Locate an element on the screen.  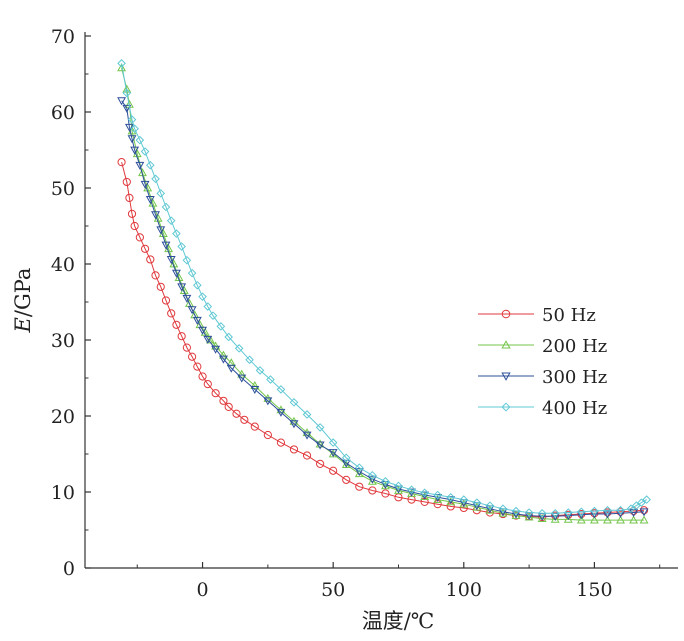
y-axis: 0 10 20 30 40 50 60 70 is located at coordinates (71, 303).